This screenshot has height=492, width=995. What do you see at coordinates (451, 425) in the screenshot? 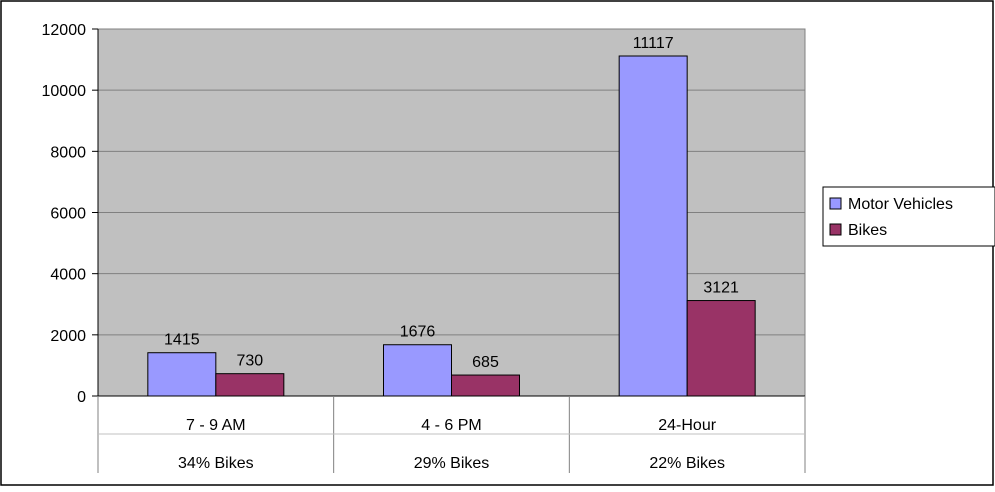
I see `category-label: 4 - 6 PM` at bounding box center [451, 425].